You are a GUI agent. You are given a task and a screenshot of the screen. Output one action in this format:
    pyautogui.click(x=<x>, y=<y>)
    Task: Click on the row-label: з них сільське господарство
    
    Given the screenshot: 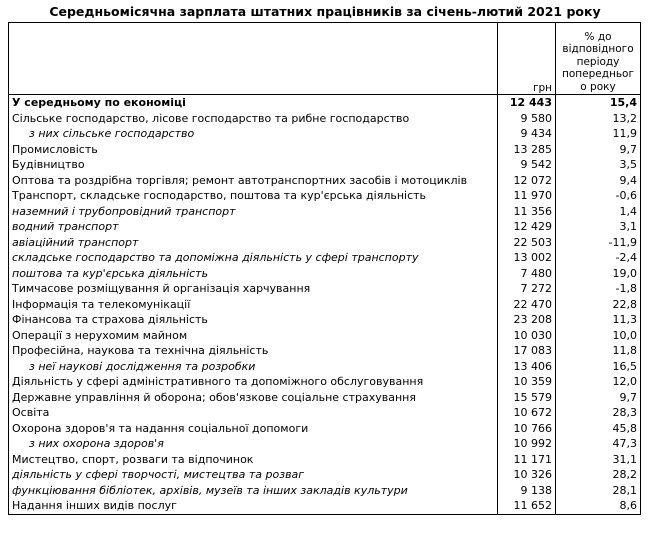 What is the action you would take?
    pyautogui.click(x=253, y=134)
    